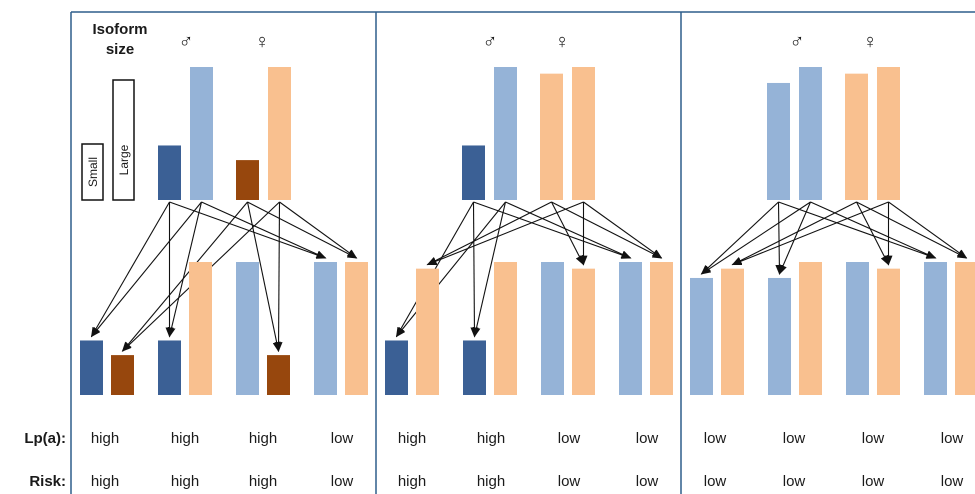 The image size is (975, 494). I want to click on lpa-value-panel-3-1: low, so click(715, 438).